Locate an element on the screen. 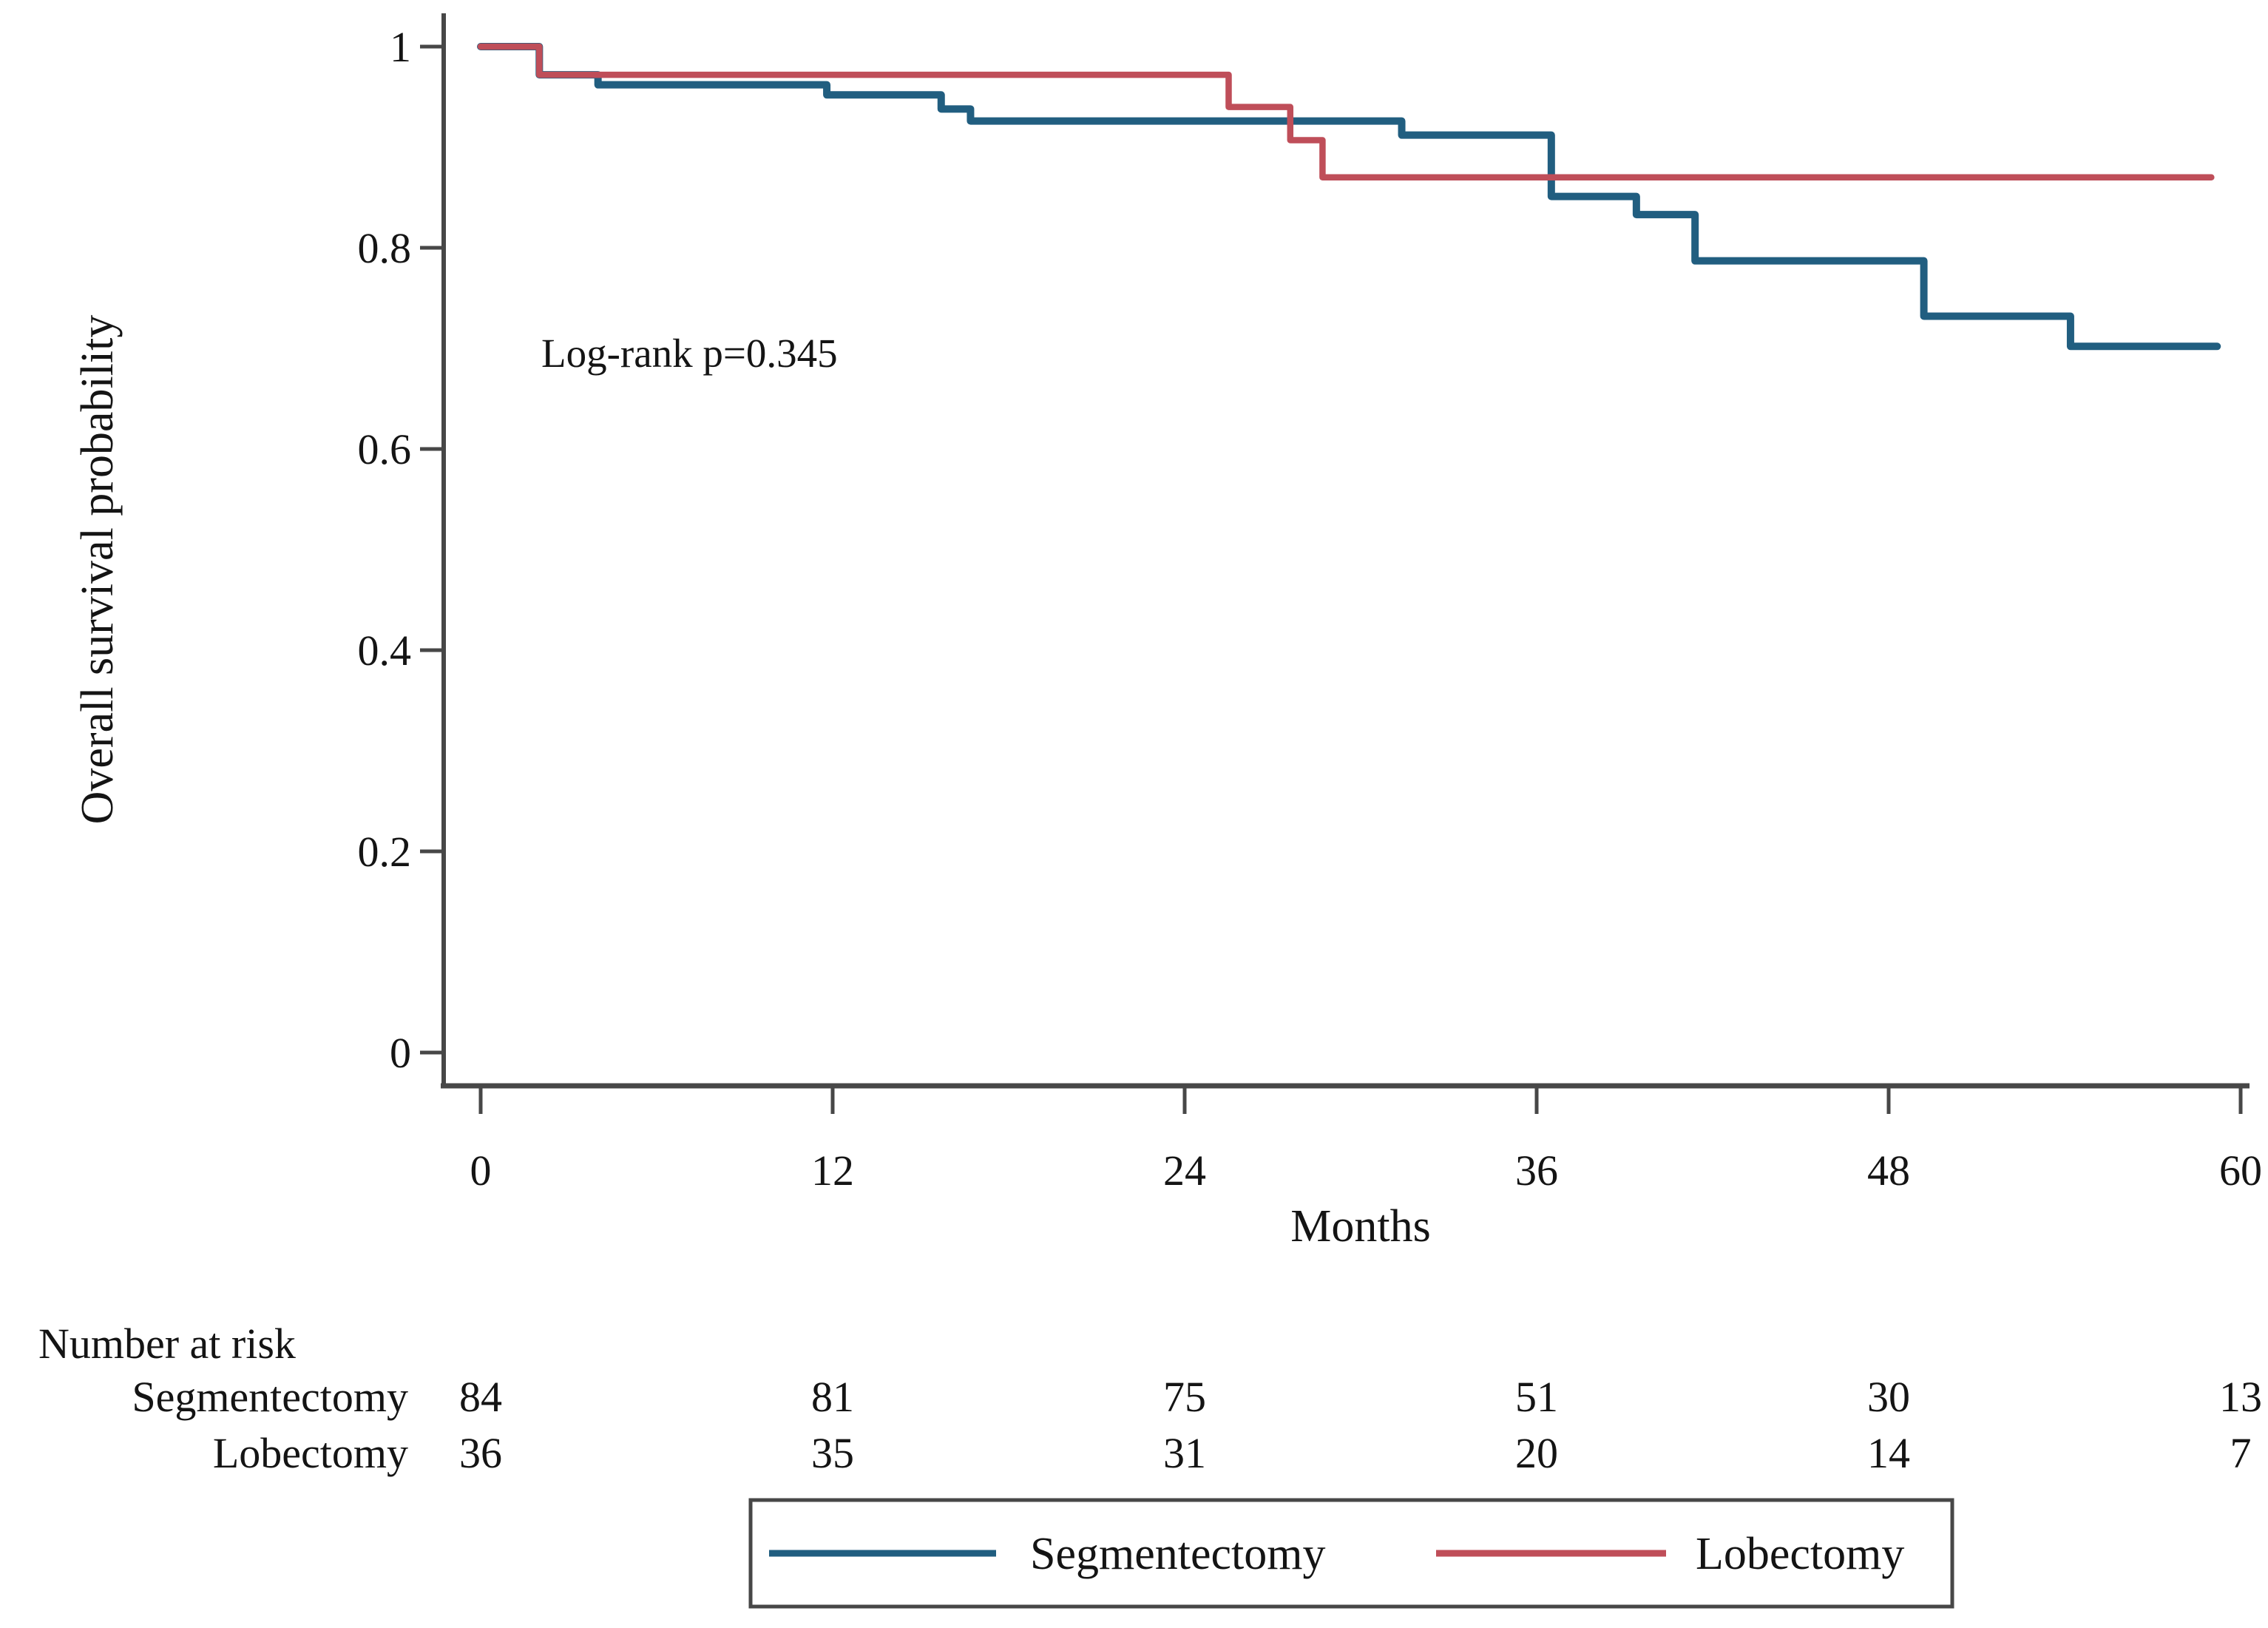  y-tick-label: 0.4 is located at coordinates (385, 650).